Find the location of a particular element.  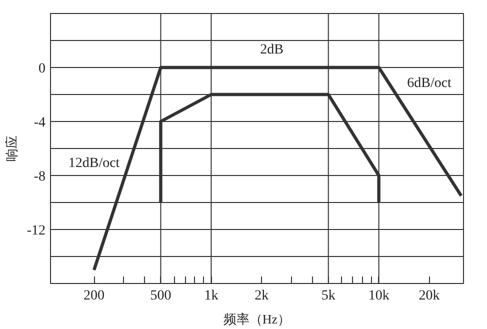

x-tick-label: 200 is located at coordinates (94, 296).